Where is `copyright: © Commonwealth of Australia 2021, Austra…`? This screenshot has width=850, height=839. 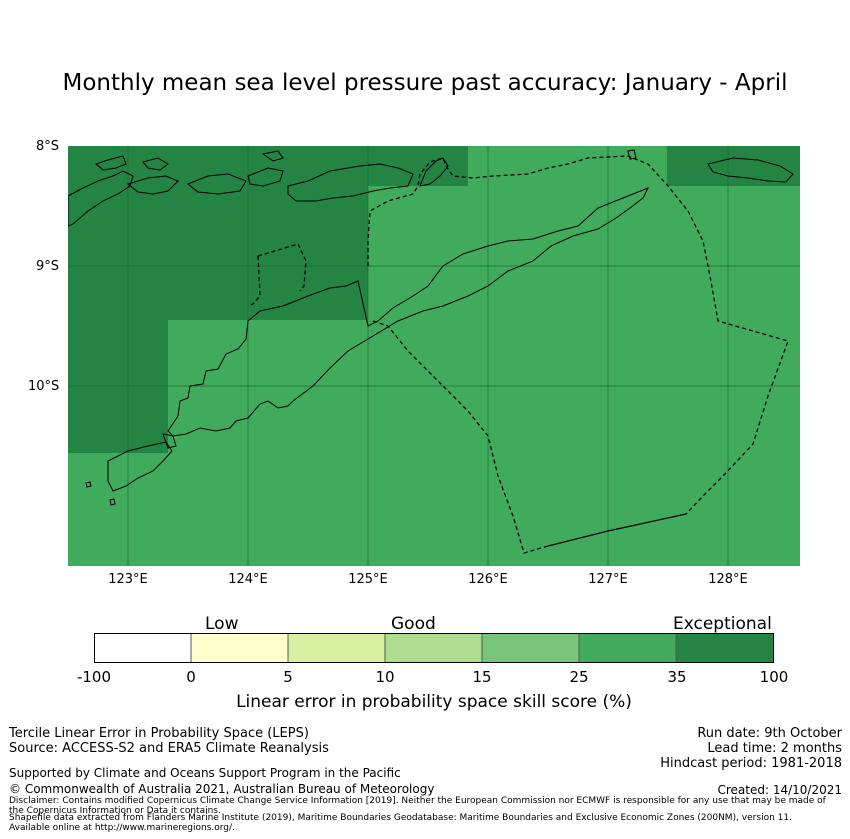 copyright: © Commonwealth of Australia 2021, Austra… is located at coordinates (222, 789).